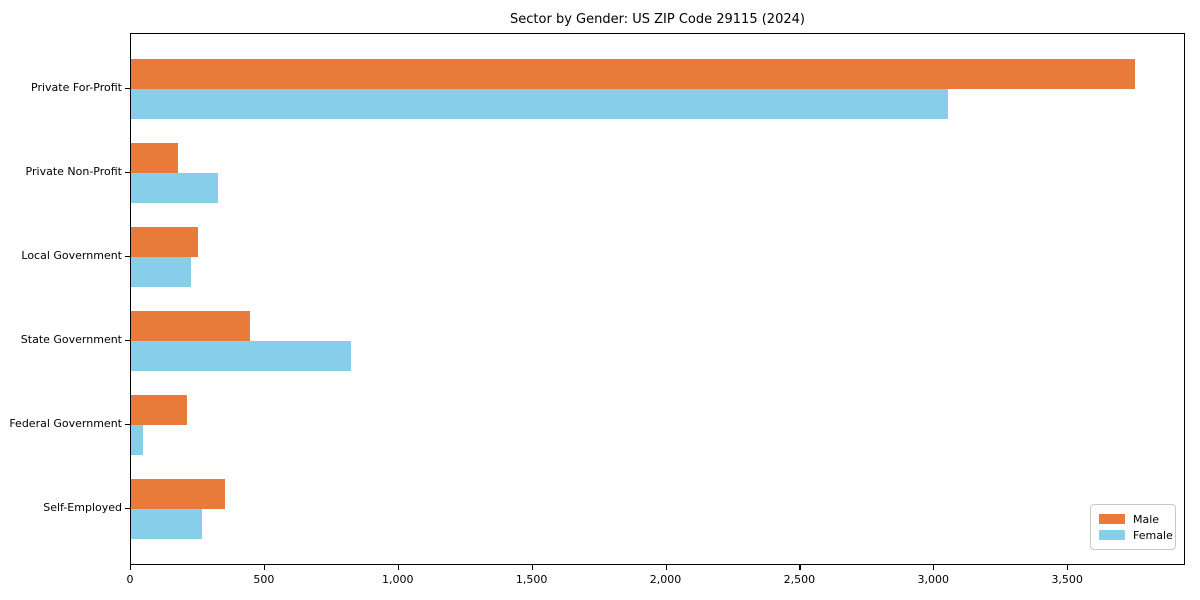 This screenshot has width=1200, height=600. I want to click on x-tick-label: 2,000, so click(665, 579).